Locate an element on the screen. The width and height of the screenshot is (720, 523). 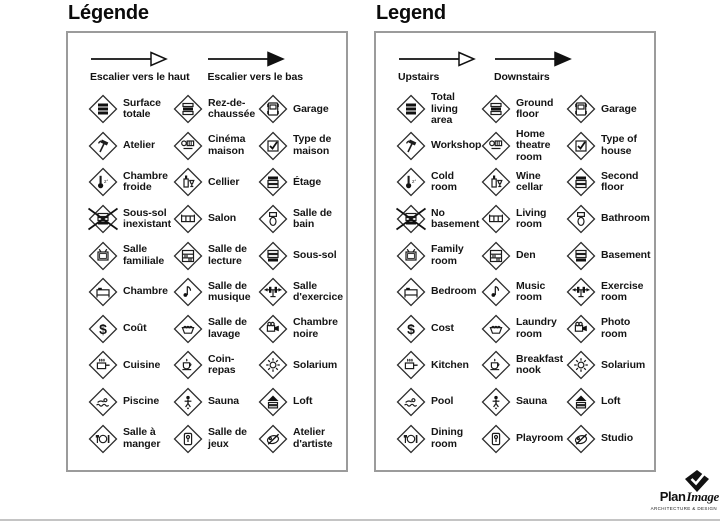
ground-floor-icon is located at coordinates (496, 109).